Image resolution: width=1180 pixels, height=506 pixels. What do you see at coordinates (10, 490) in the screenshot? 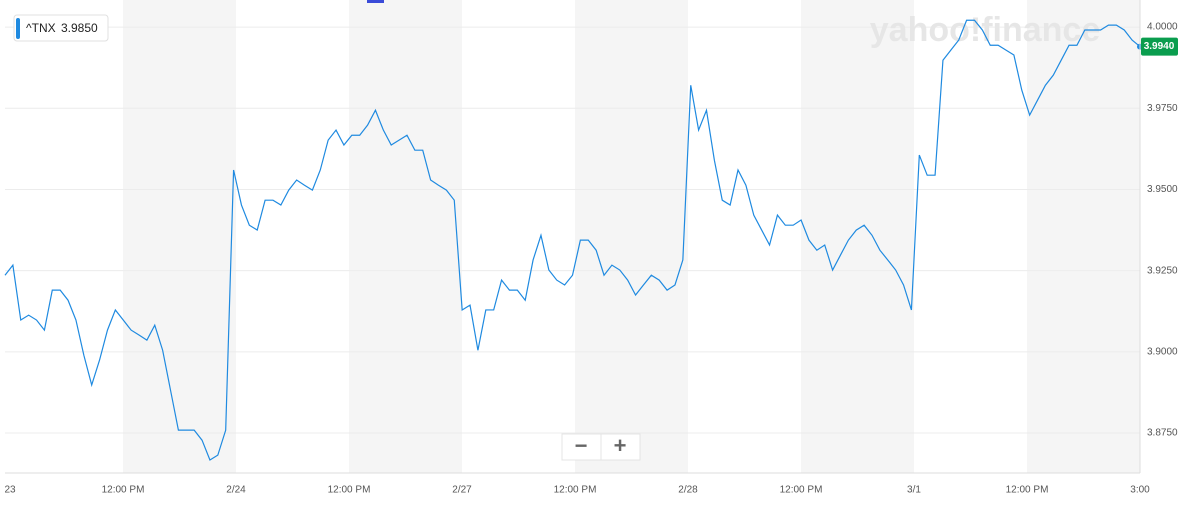
I see `x-tick-label: 23` at bounding box center [10, 490].